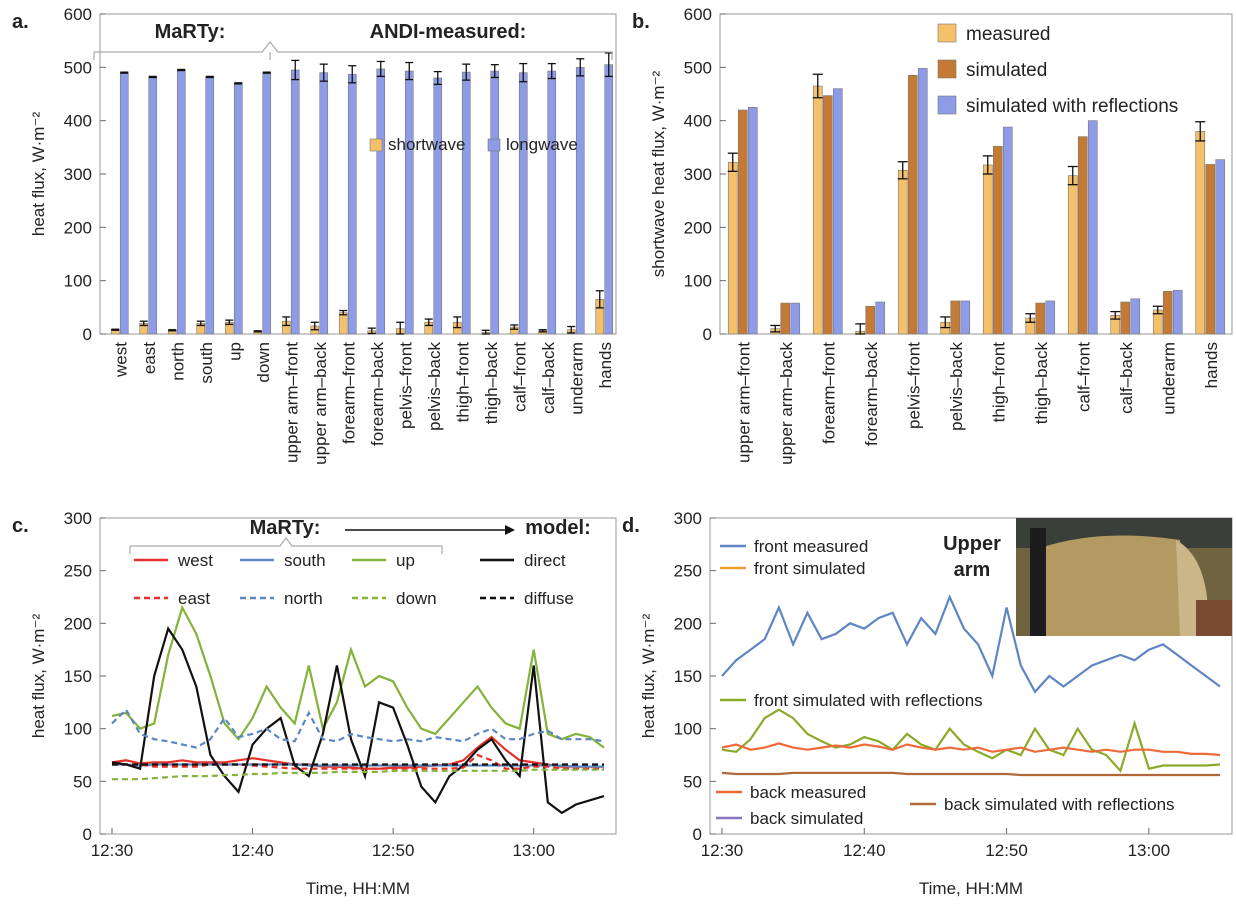 The height and width of the screenshot is (904, 1236). What do you see at coordinates (1008, 34) in the screenshot?
I see `b-legend-label-measured: measured` at bounding box center [1008, 34].